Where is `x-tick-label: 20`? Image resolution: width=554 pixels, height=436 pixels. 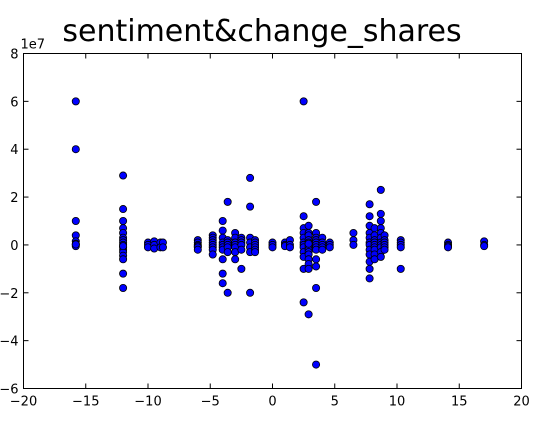
x-tick-label: 20 is located at coordinates (521, 402).